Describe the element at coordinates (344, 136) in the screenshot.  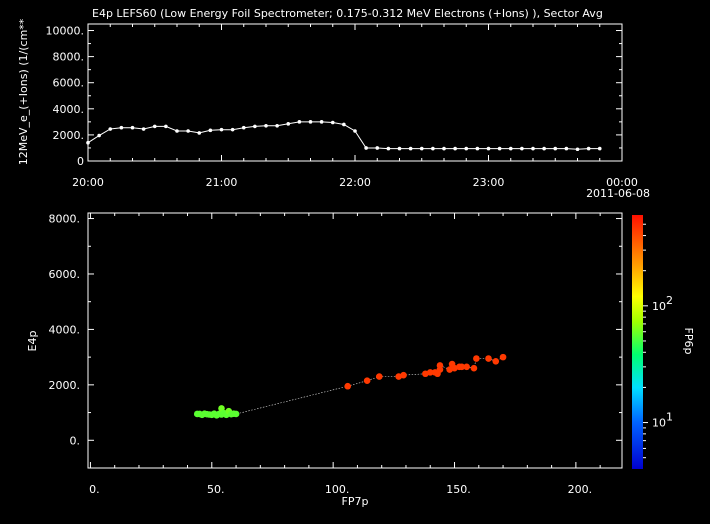
I see `top-series` at that location.